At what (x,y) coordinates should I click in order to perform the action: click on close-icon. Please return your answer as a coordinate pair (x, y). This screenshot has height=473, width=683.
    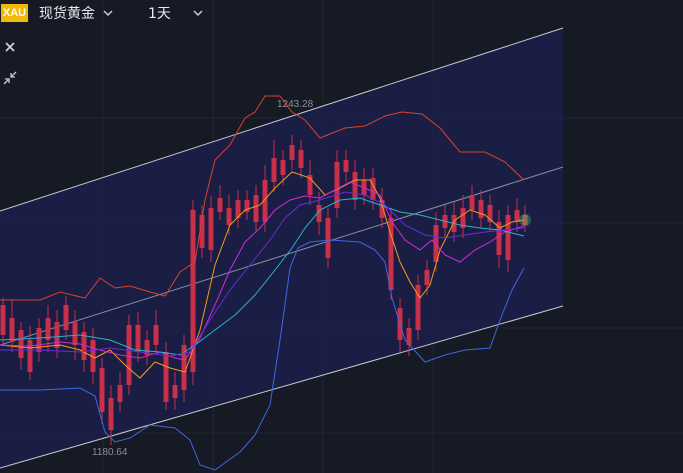
    Looking at the image, I should click on (10, 47).